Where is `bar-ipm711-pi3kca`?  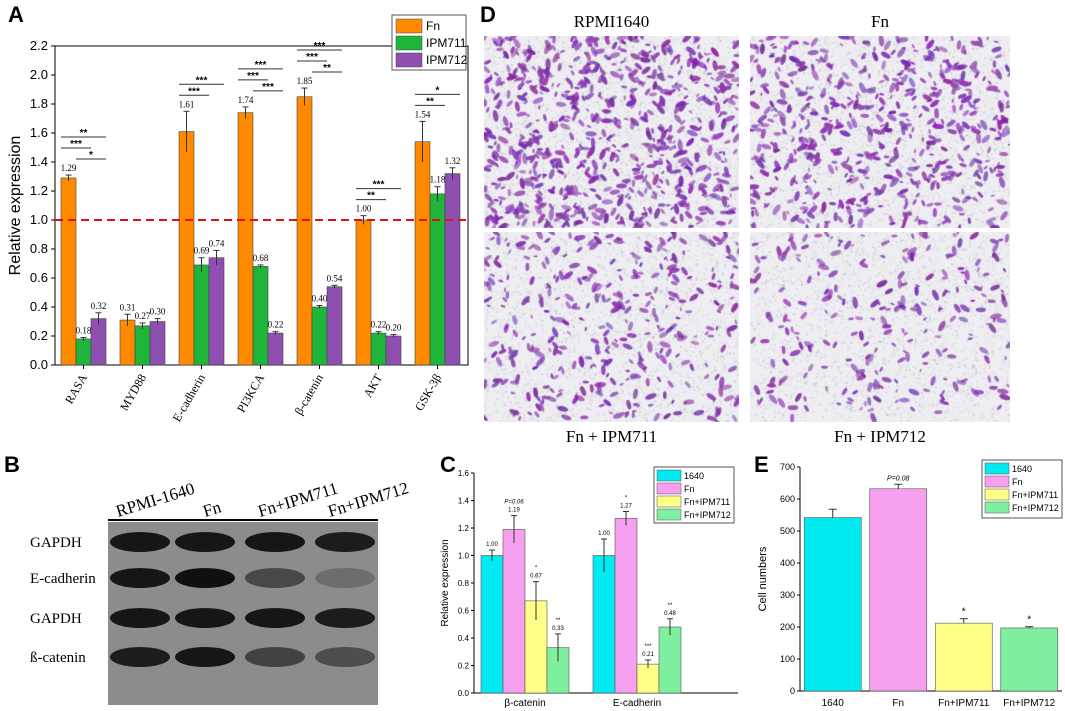 bar-ipm711-pi3kca is located at coordinates (260, 316).